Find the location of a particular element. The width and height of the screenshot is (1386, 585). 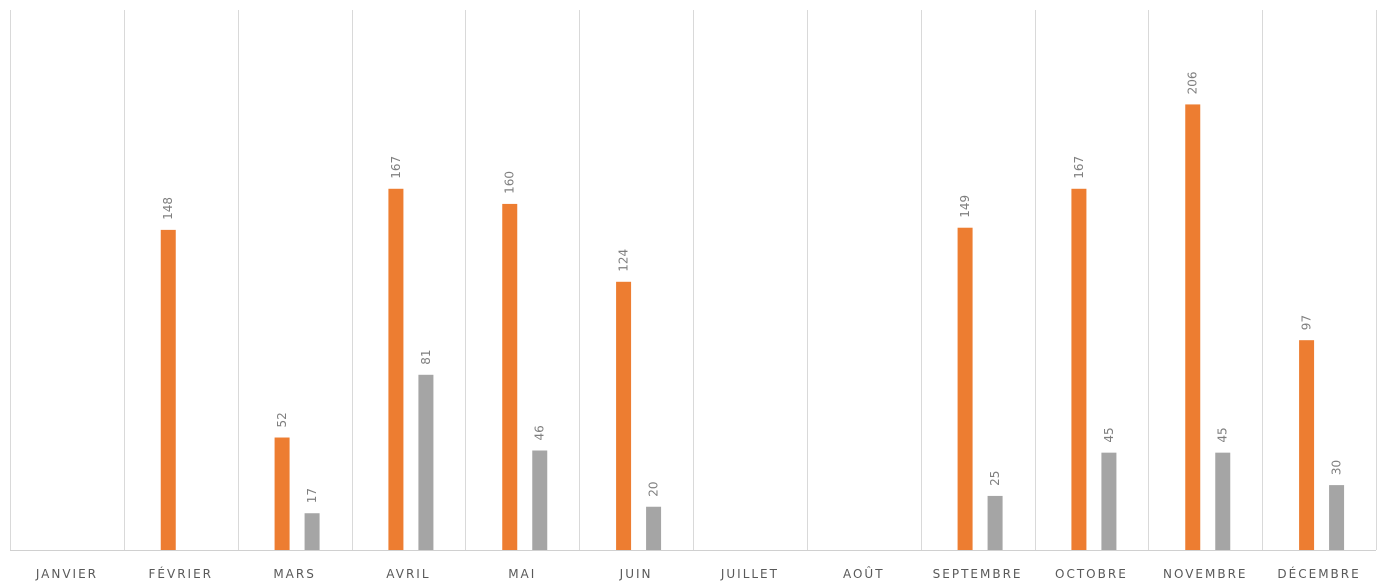

x-tick-label: JUIN is located at coordinates (636, 574).